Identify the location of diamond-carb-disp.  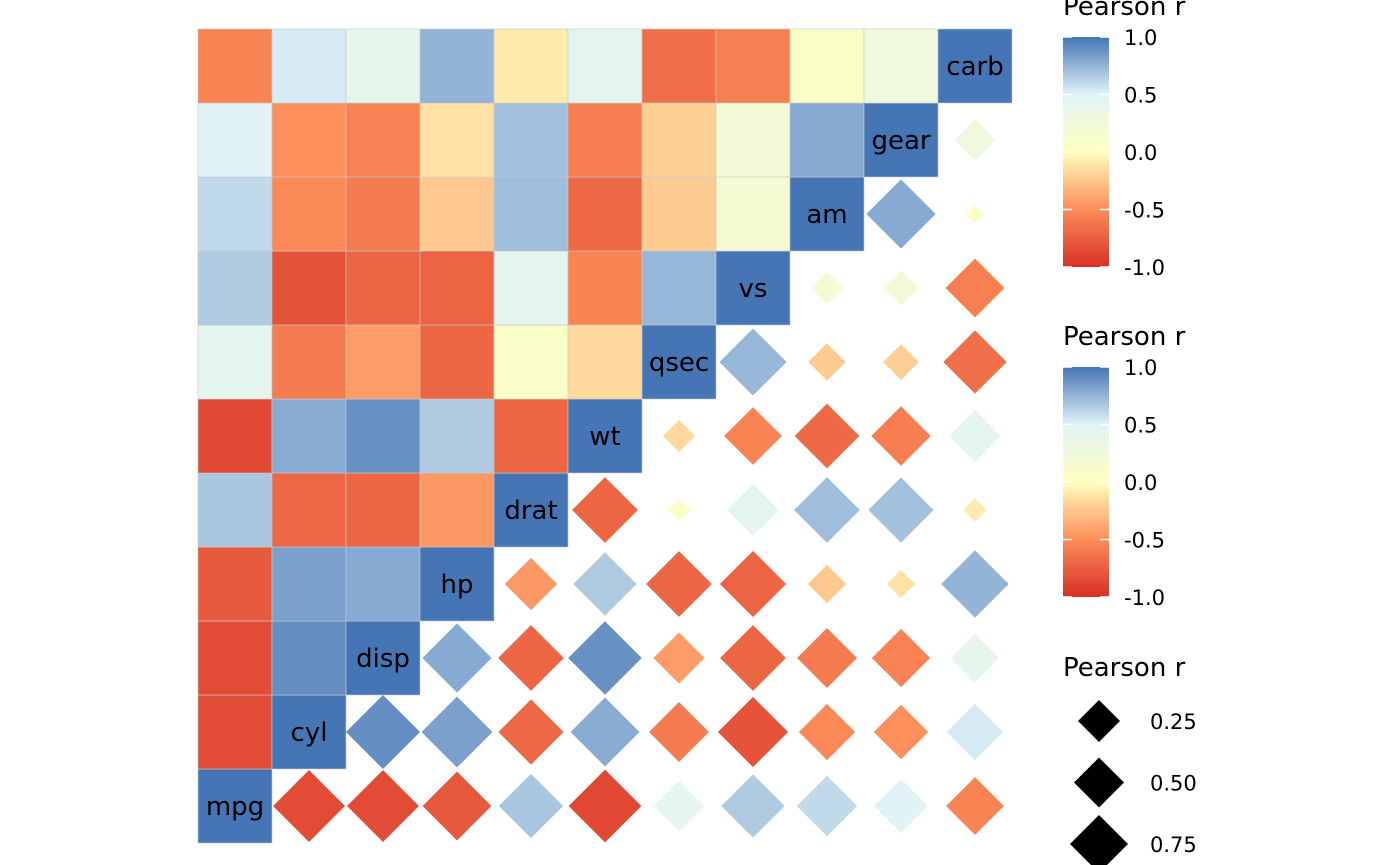
(975, 658).